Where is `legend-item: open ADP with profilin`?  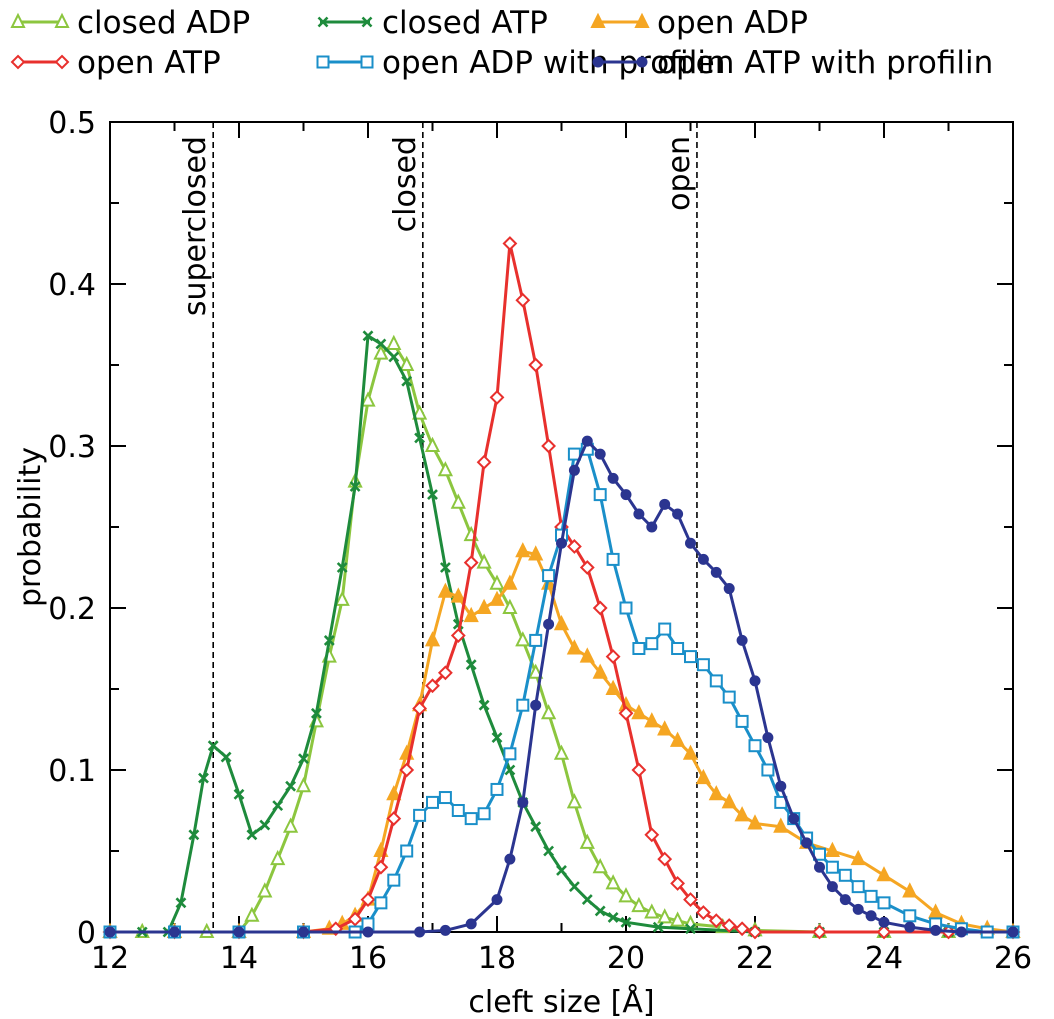
legend-item: open ADP with profilin is located at coordinates (521, 63).